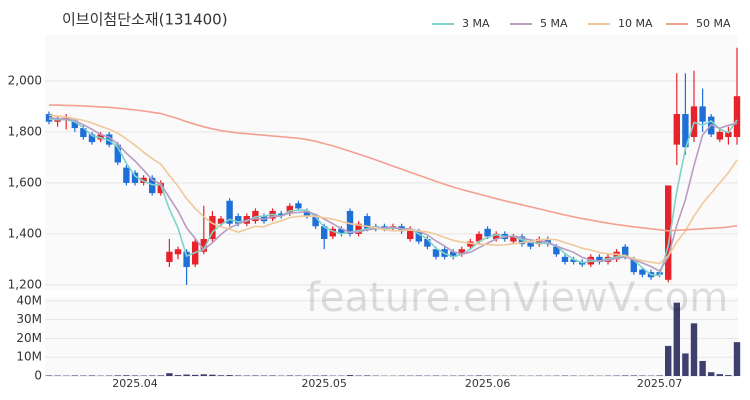 Image resolution: width=750 pixels, height=400 pixels. Describe the element at coordinates (25, 131) in the screenshot. I see `y-tick-label: 1,800` at that location.